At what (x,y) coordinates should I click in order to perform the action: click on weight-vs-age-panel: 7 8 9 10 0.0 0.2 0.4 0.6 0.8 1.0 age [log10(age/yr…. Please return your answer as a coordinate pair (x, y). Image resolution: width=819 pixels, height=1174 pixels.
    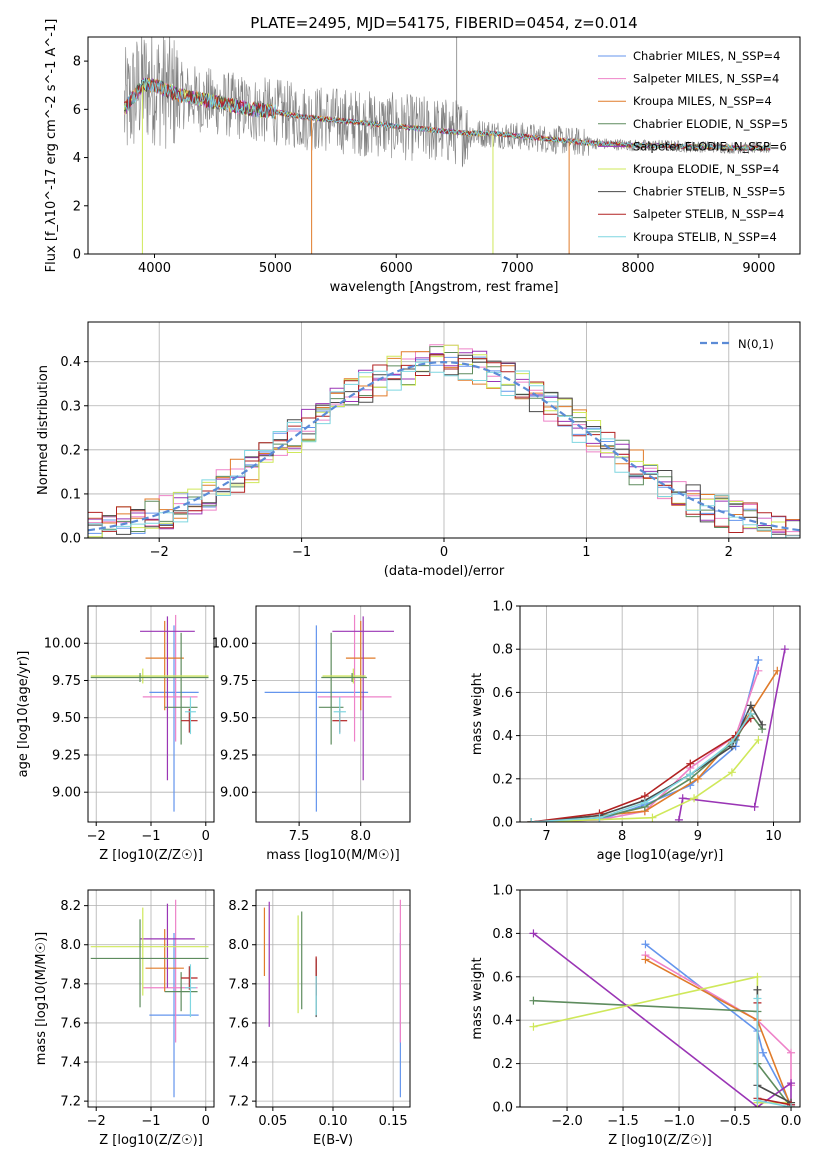
    Looking at the image, I should click on (635, 731).